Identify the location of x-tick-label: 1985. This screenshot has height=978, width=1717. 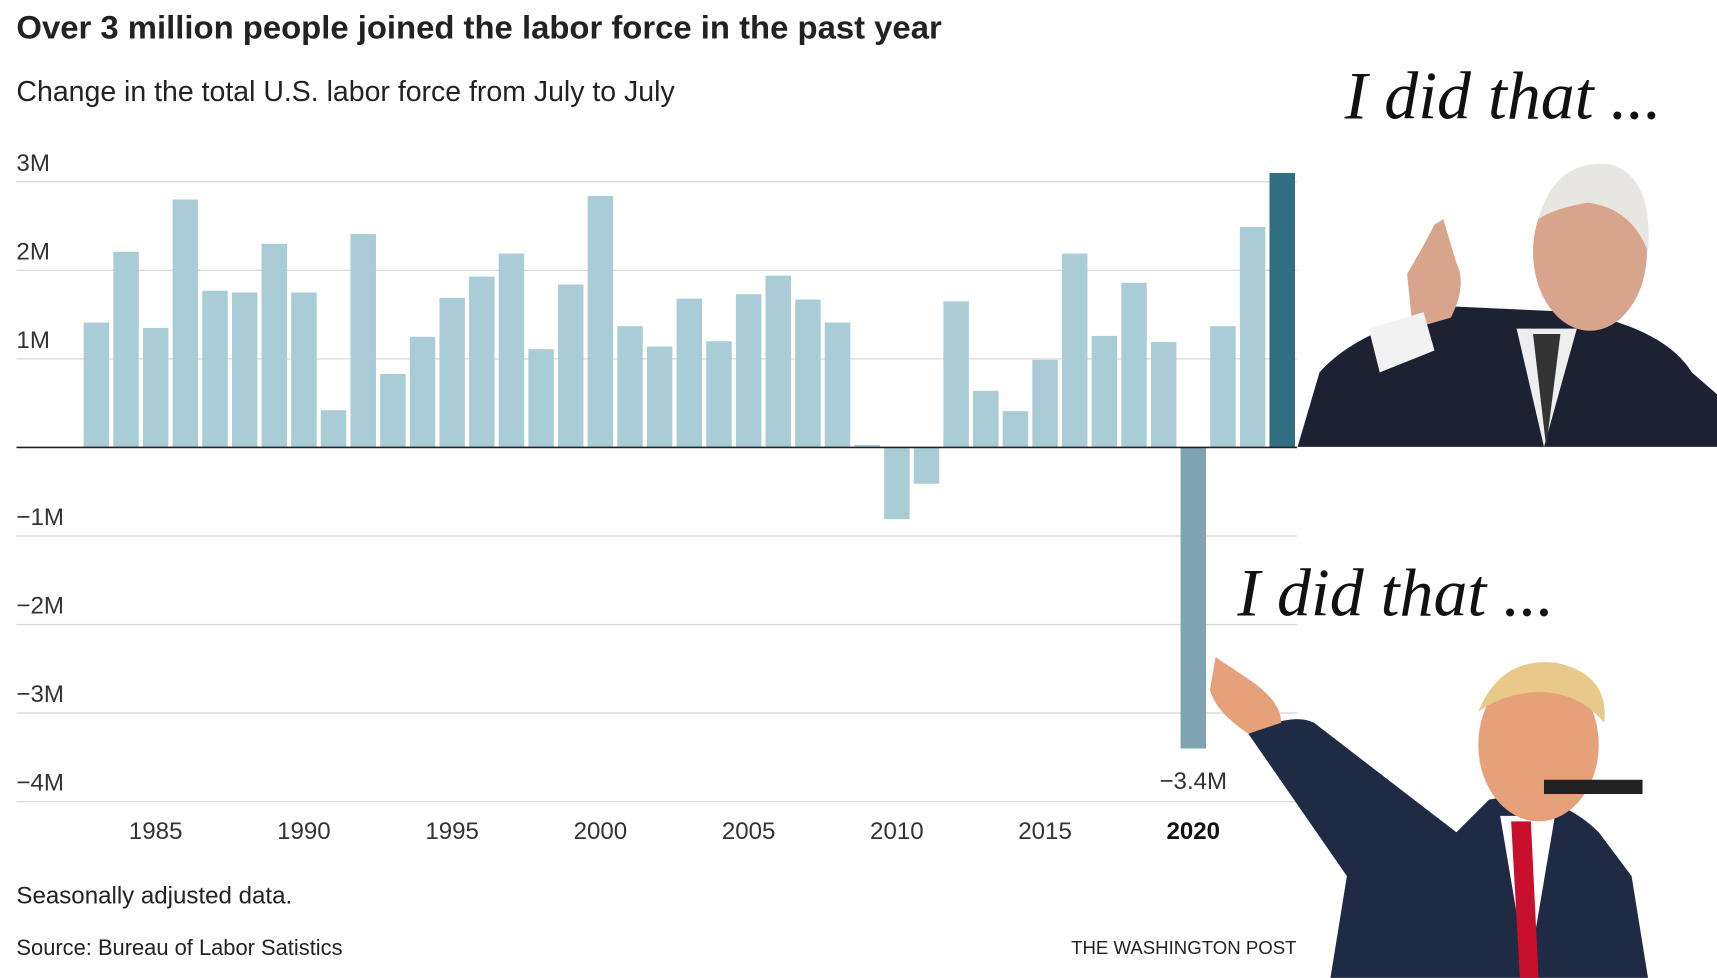
(156, 831).